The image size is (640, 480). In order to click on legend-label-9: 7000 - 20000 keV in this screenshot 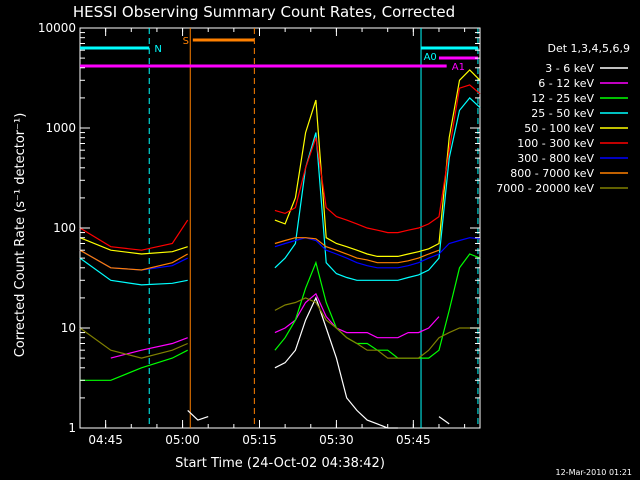, I will do `click(545, 188)`.